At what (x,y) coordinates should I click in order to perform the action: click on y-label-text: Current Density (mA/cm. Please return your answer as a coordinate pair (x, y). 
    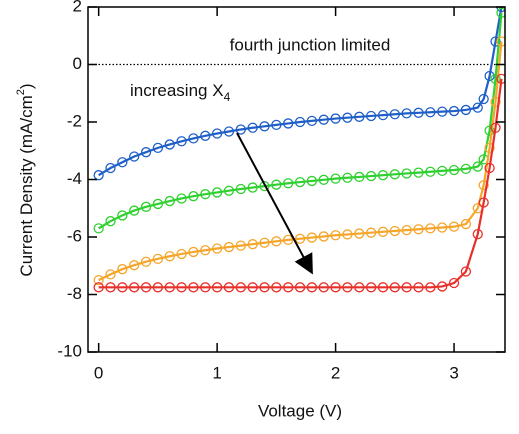
    Looking at the image, I should click on (26, 185).